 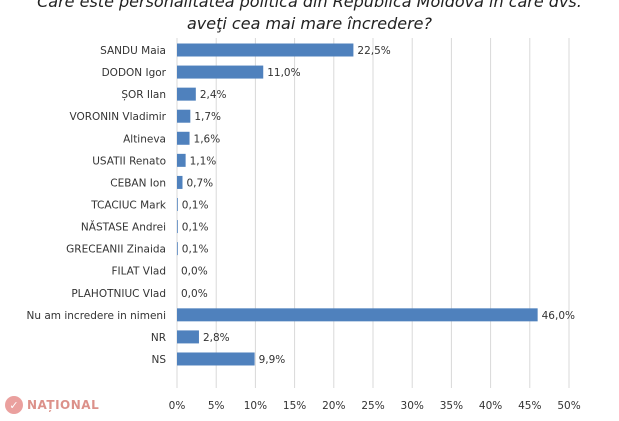 I want to click on x-tick-label: 50%, so click(x=568, y=406).